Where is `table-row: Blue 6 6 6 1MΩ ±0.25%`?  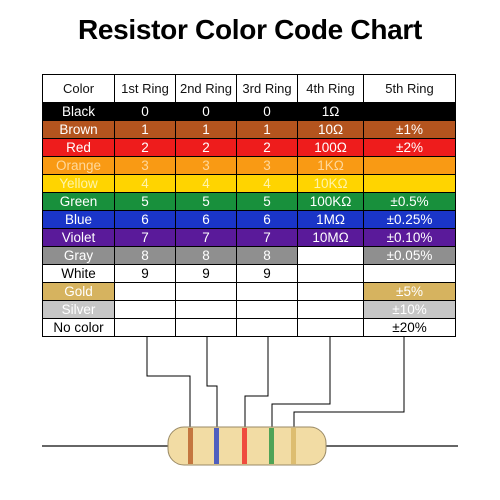
table-row: Blue 6 6 6 1MΩ ±0.25% is located at coordinates (249, 220).